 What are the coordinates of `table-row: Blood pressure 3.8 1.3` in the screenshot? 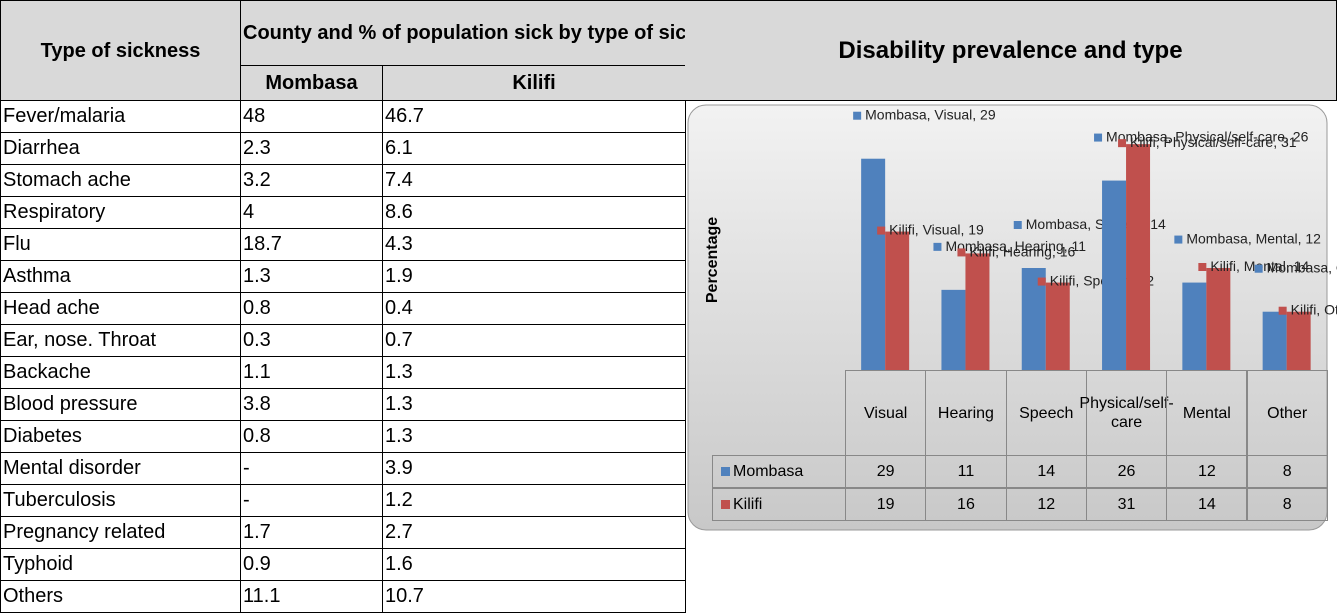 It's located at (343, 404).